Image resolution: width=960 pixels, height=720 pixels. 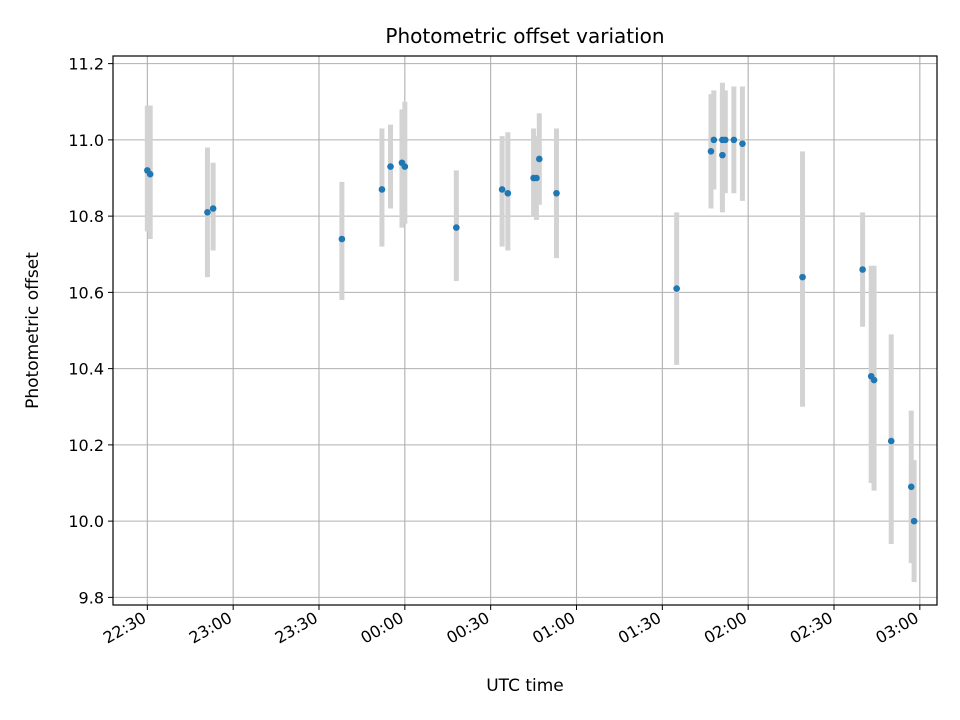 I want to click on y-axis-title: Photometric offset, so click(x=33, y=330).